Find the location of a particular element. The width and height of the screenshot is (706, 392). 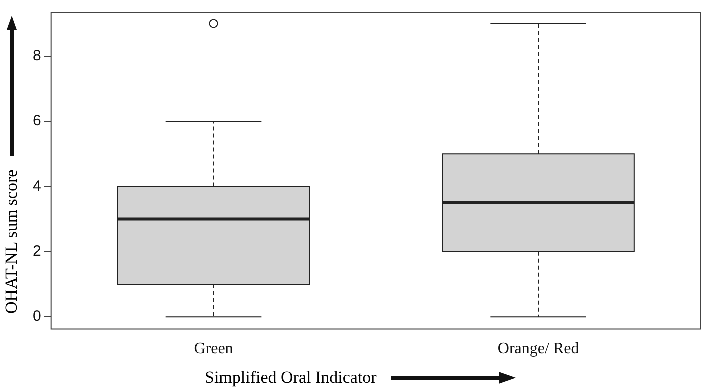

y-axis-title: OHAT-NL sum score is located at coordinates (12, 242).